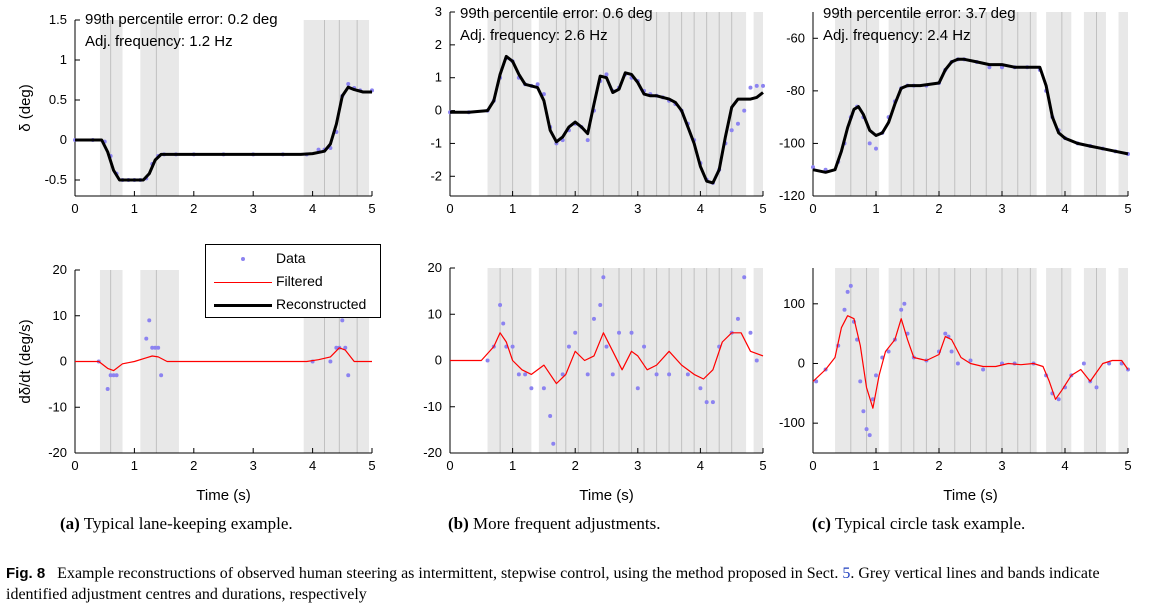 This screenshot has height=615, width=1150. Describe the element at coordinates (299, 281) in the screenshot. I see `legend-label: Filtered` at that location.